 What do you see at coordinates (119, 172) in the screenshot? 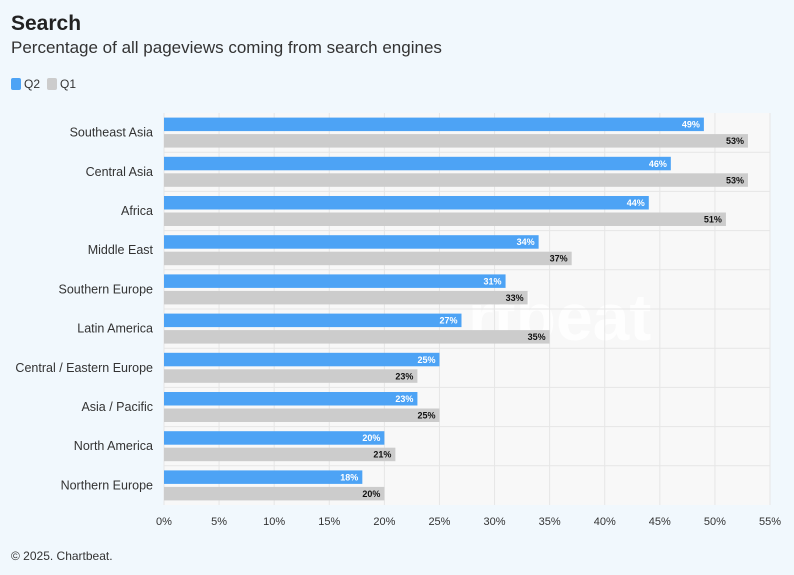
I see `category-label: Central Asia` at bounding box center [119, 172].